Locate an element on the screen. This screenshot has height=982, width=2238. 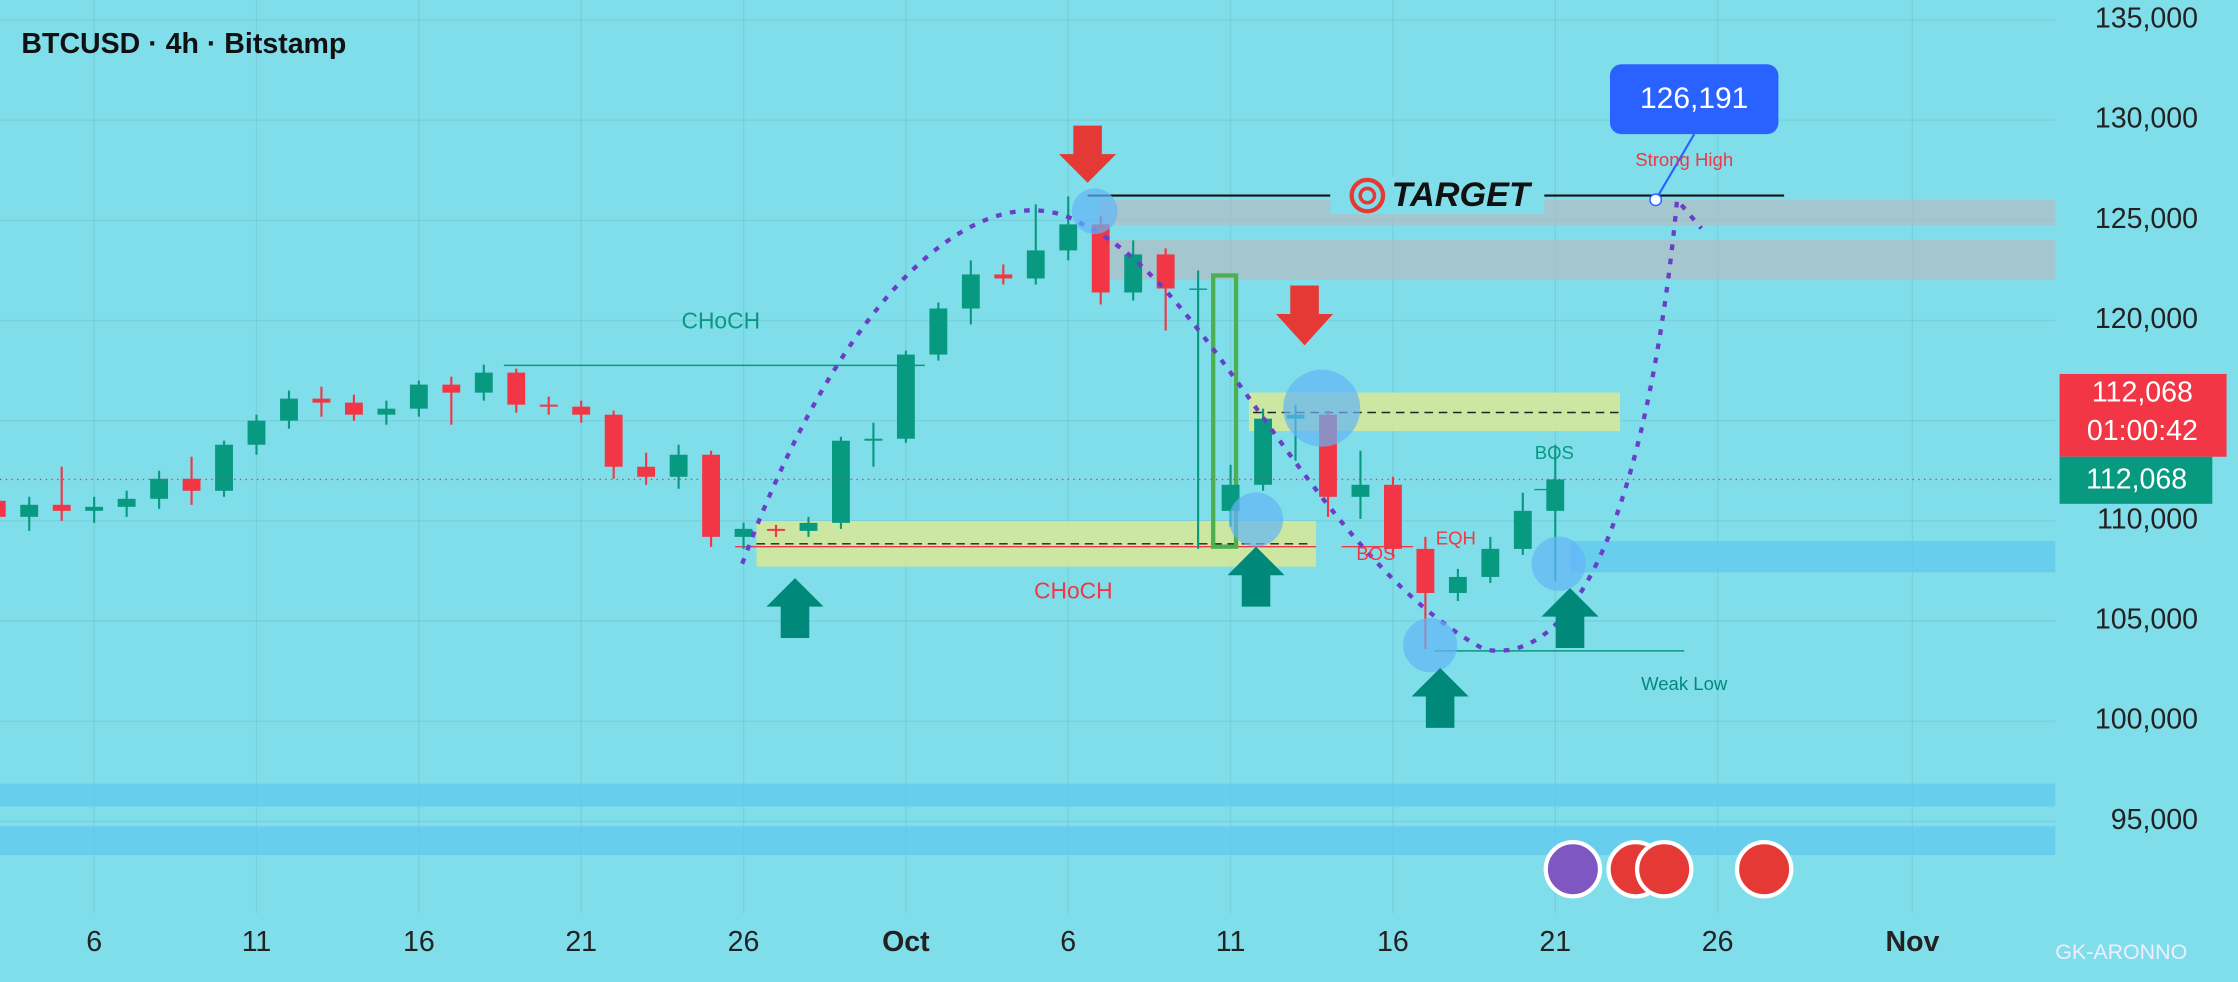
y-tick-label: 135,000 is located at coordinates (2146, 19).